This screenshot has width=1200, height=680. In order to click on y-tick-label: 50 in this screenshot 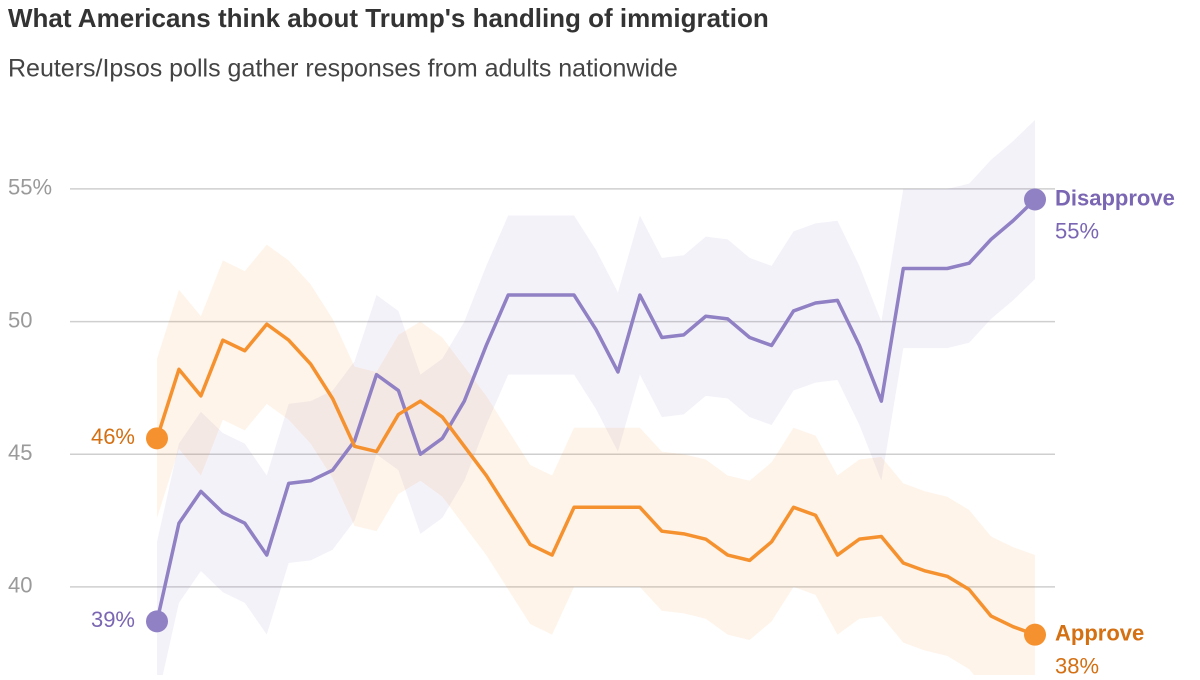, I will do `click(20, 319)`.